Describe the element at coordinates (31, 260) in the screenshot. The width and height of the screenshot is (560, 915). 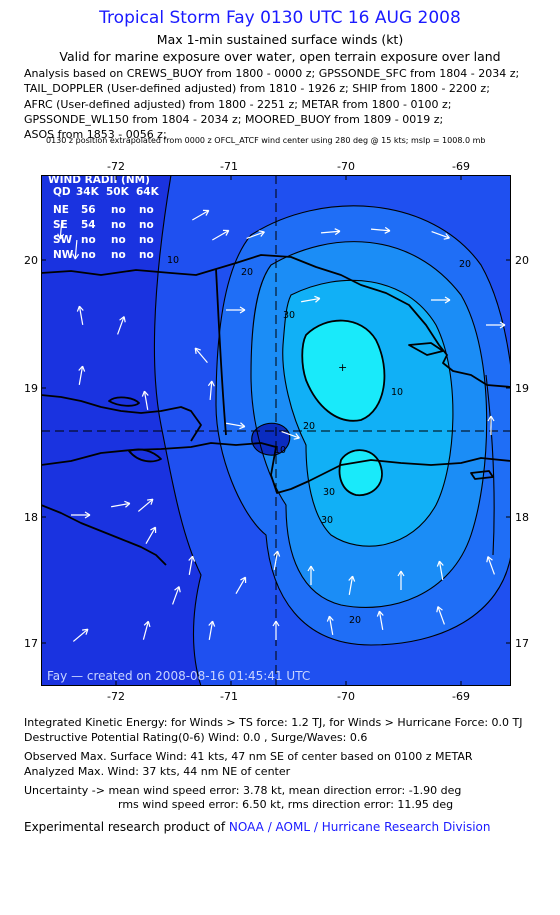
I see `y-tick-left: 20` at that location.